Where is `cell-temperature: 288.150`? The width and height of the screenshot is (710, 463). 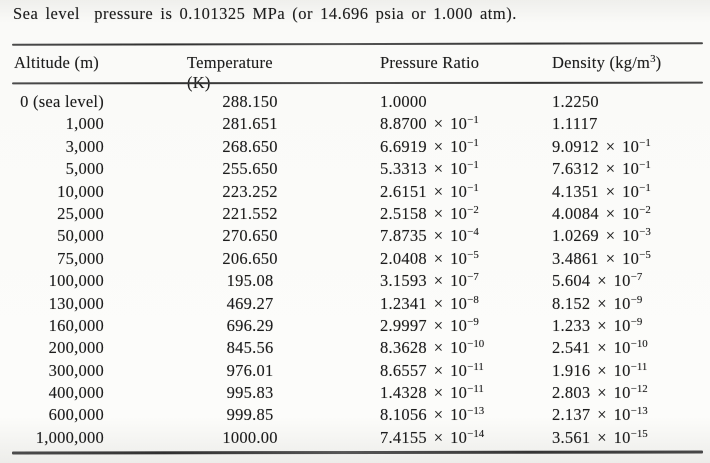 cell-temperature: 288.150 is located at coordinates (250, 101).